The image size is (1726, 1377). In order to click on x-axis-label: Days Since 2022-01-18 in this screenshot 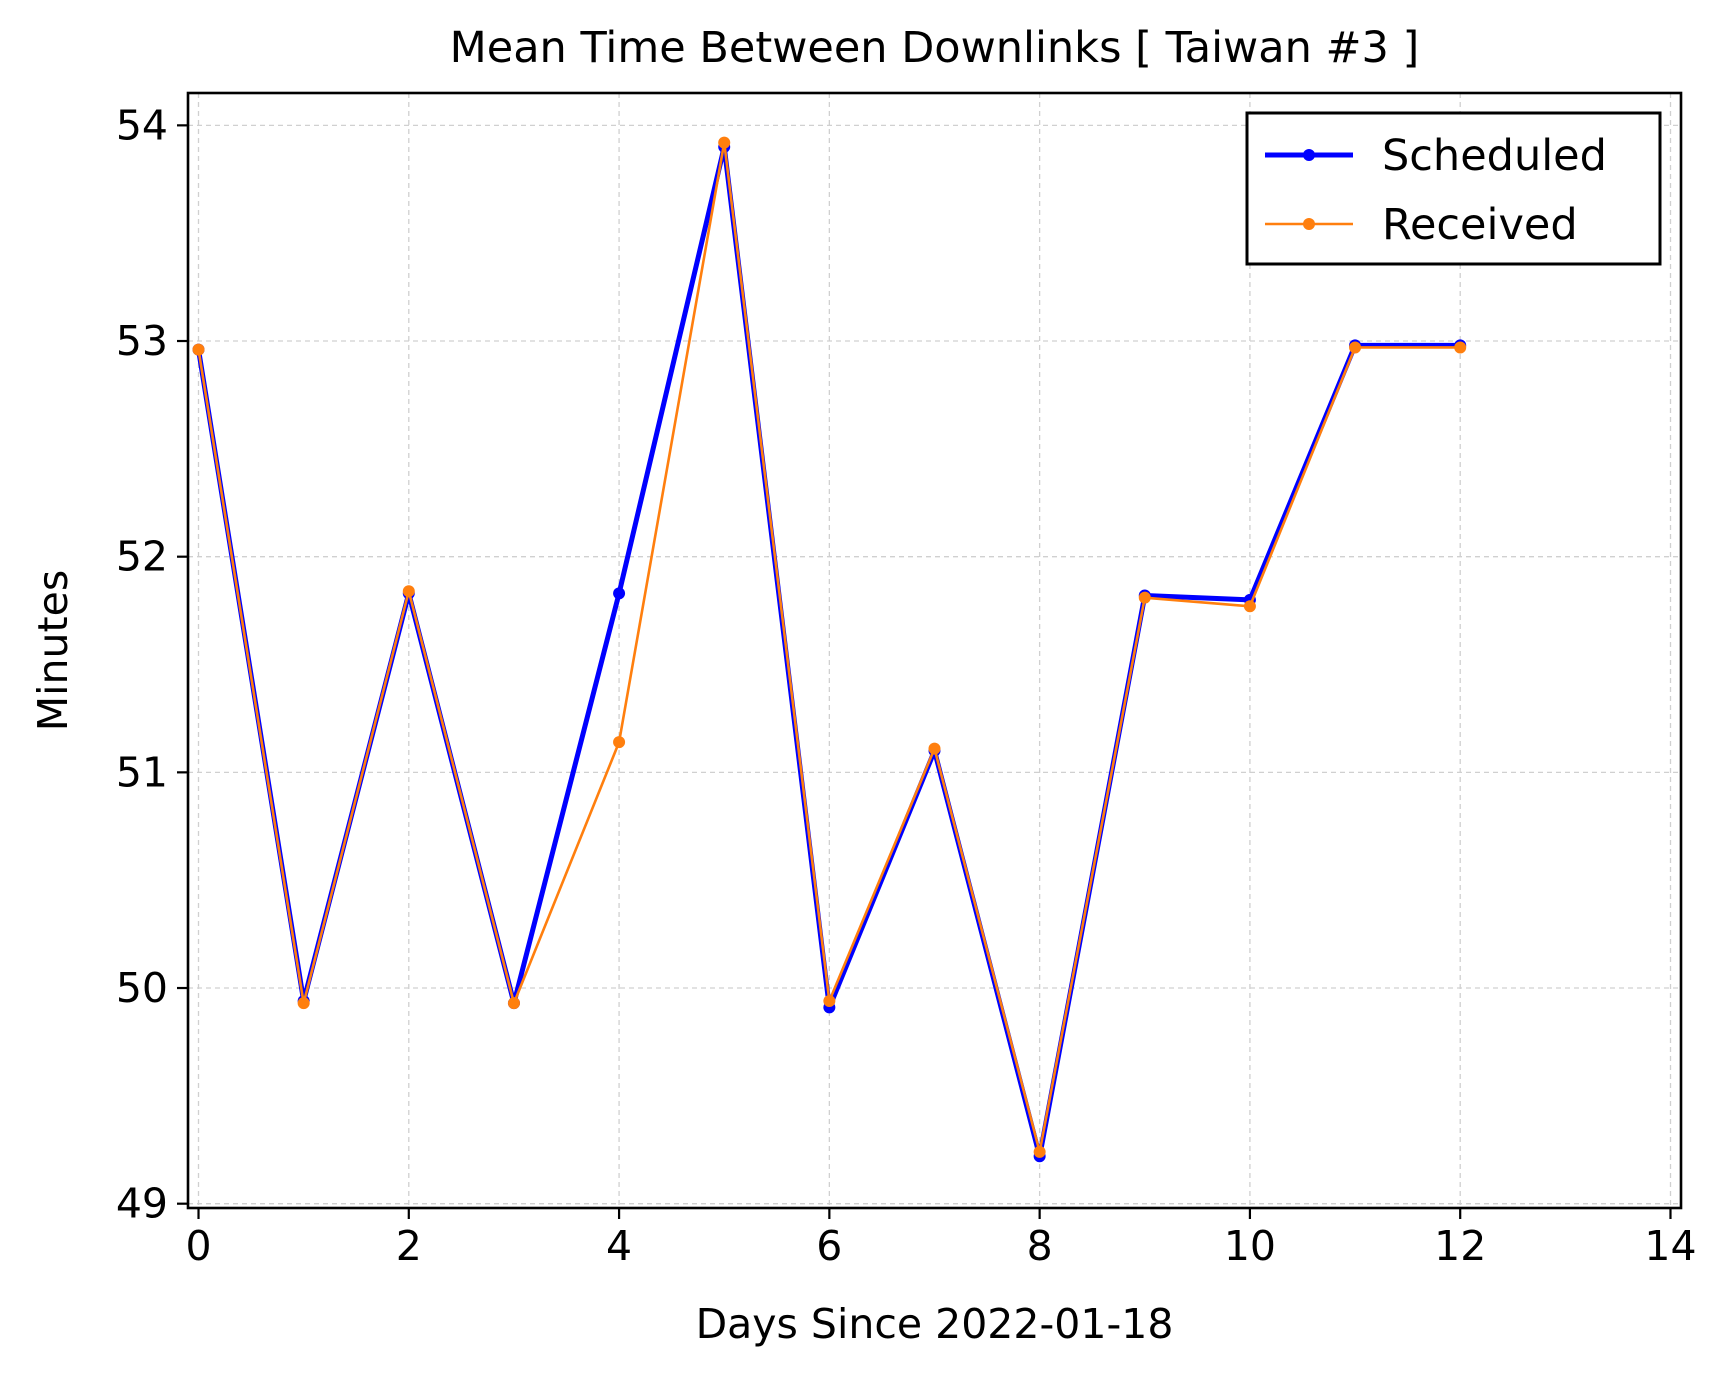, I will do `click(935, 1324)`.